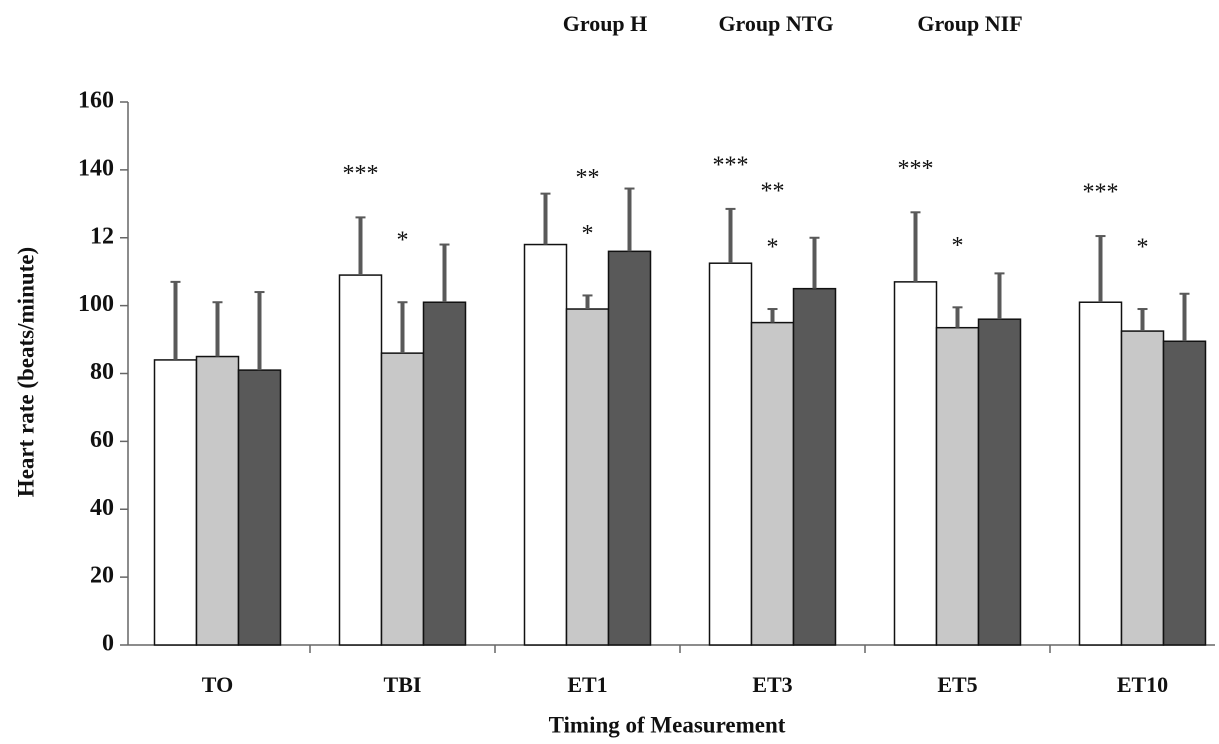 This screenshot has height=744, width=1219. What do you see at coordinates (102, 576) in the screenshot?
I see `y-tick-label: 20` at bounding box center [102, 576].